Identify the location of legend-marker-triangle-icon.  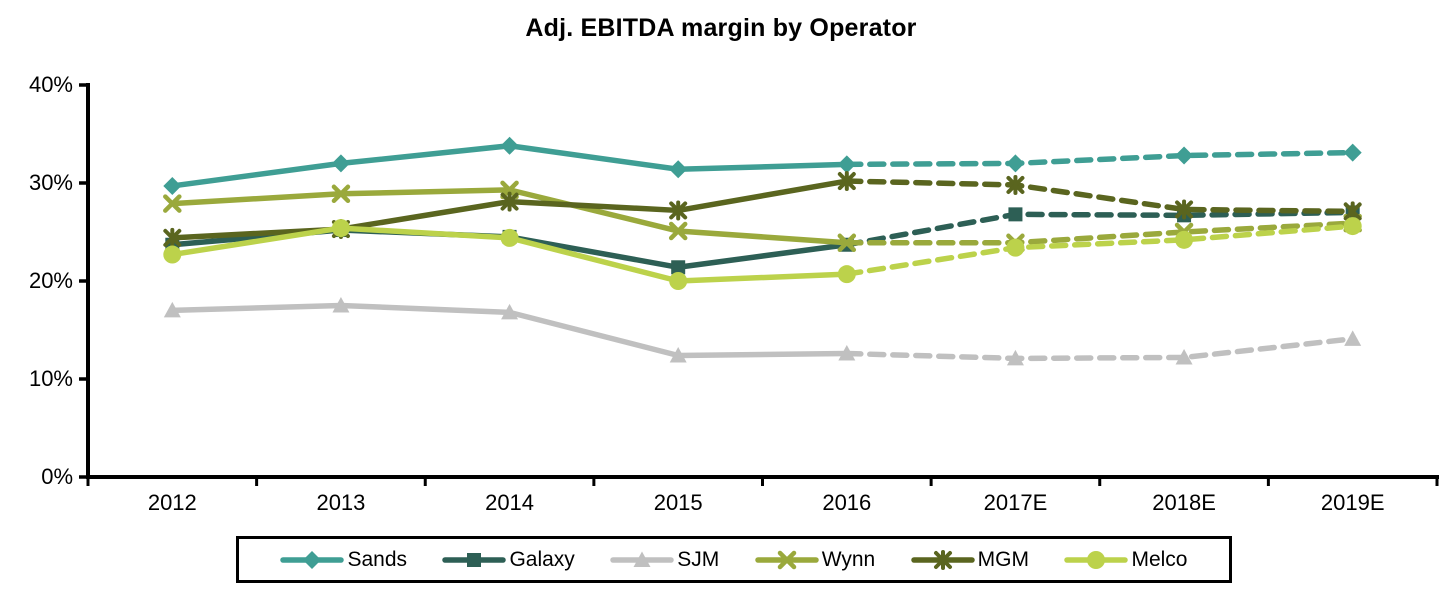
(642, 559).